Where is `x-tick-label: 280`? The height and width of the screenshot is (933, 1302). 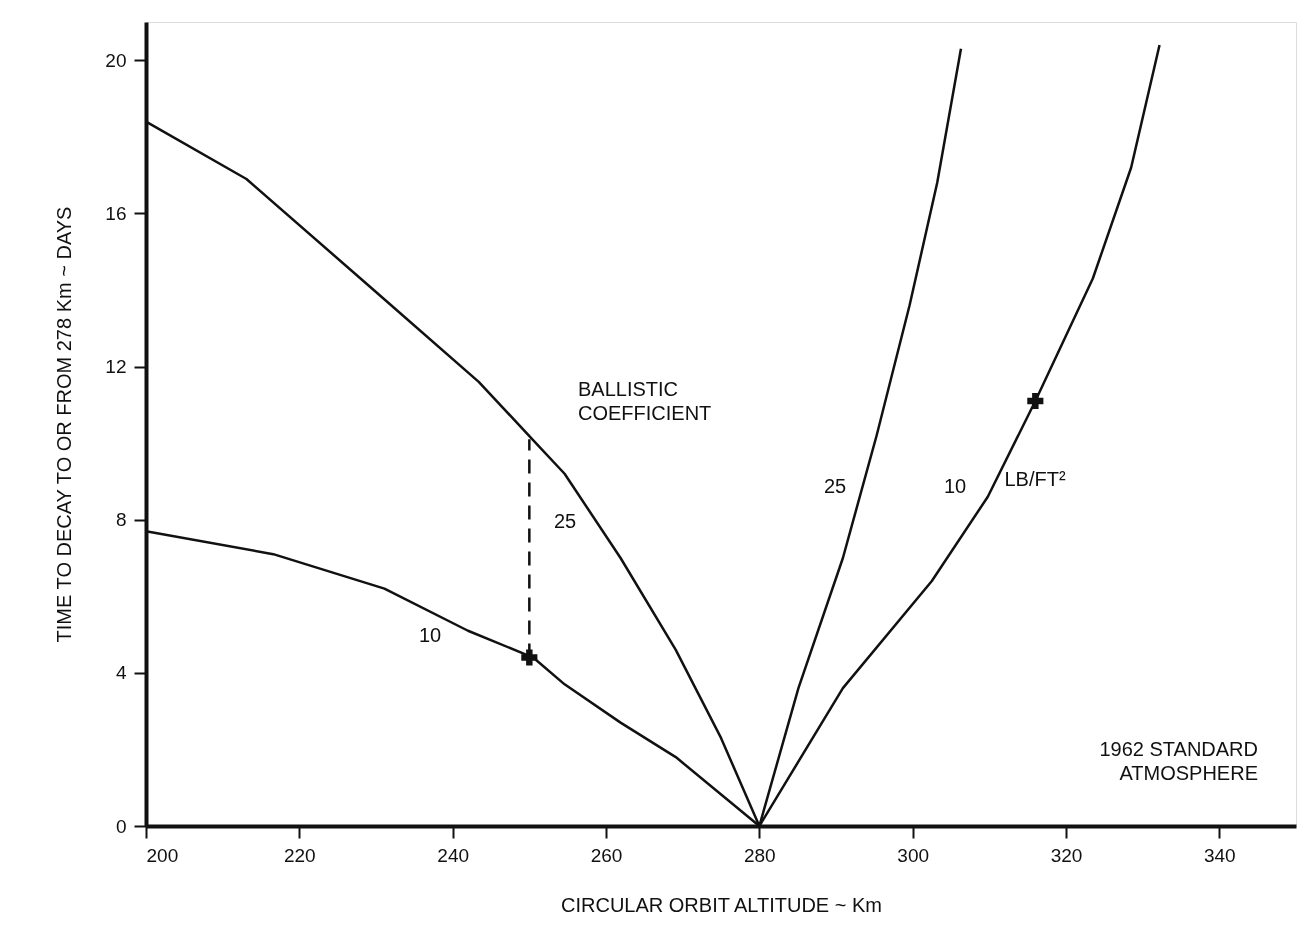 x-tick-label: 280 is located at coordinates (759, 855).